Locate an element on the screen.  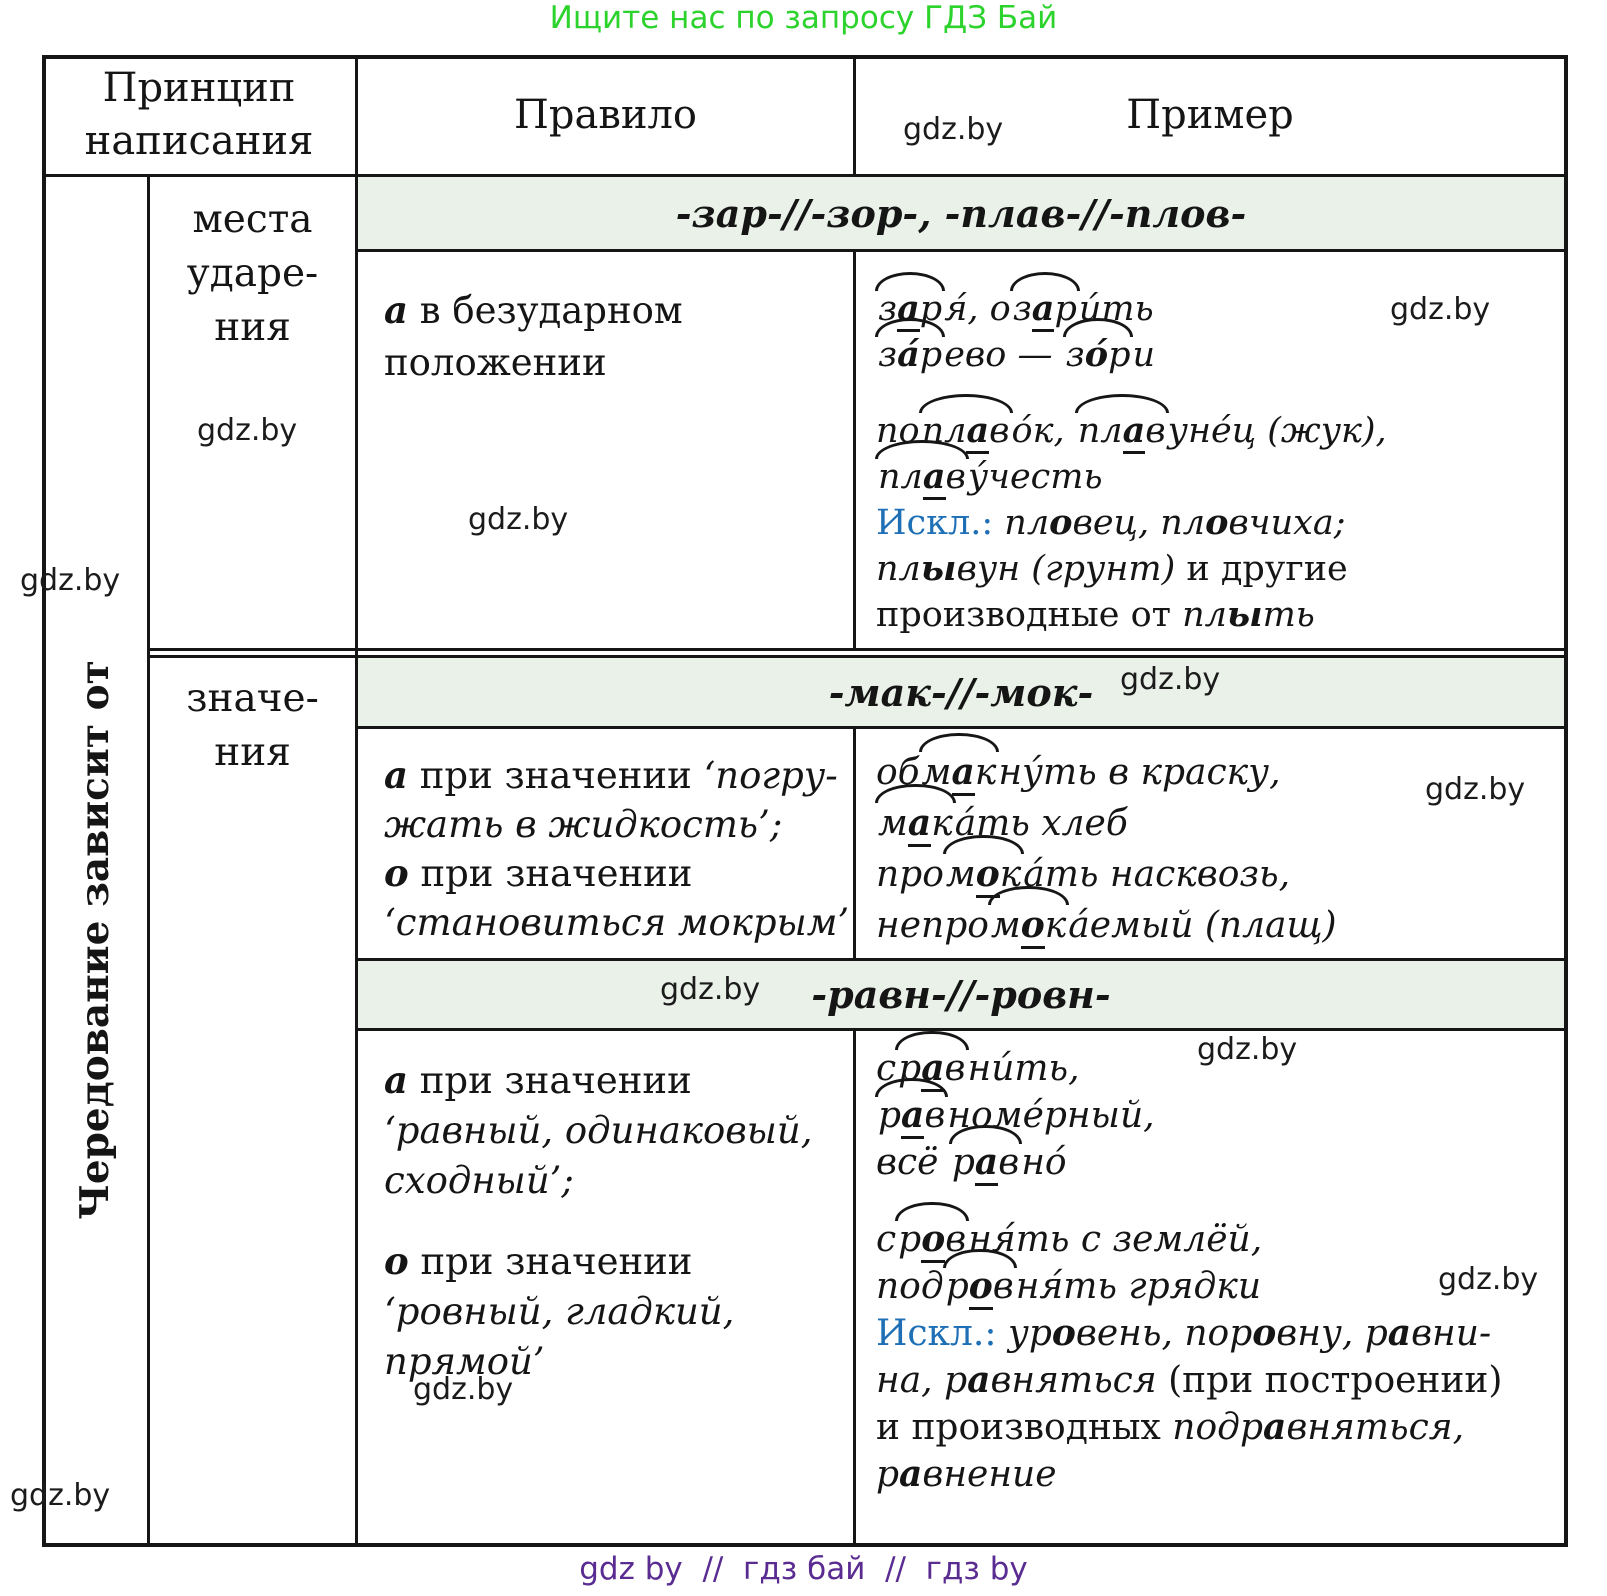
text-segment: на, р is located at coordinates (922, 1380).